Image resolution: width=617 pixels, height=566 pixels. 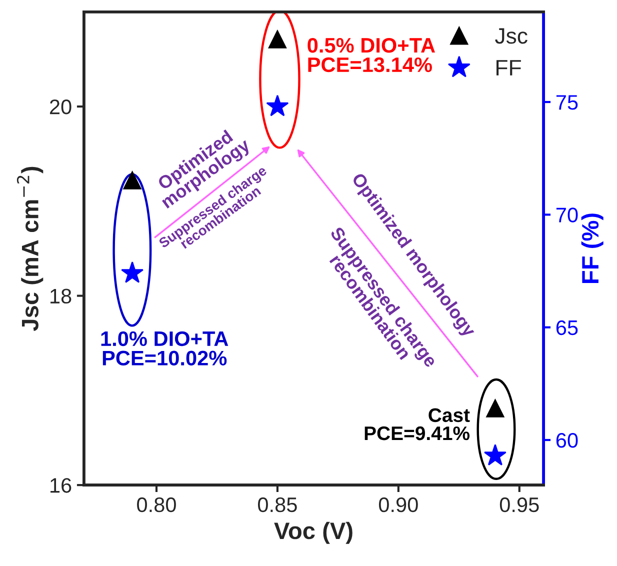 What do you see at coordinates (30, 248) in the screenshot?
I see `y-axis-title: Jsc (mA cm$^{−2}$)` at bounding box center [30, 248].